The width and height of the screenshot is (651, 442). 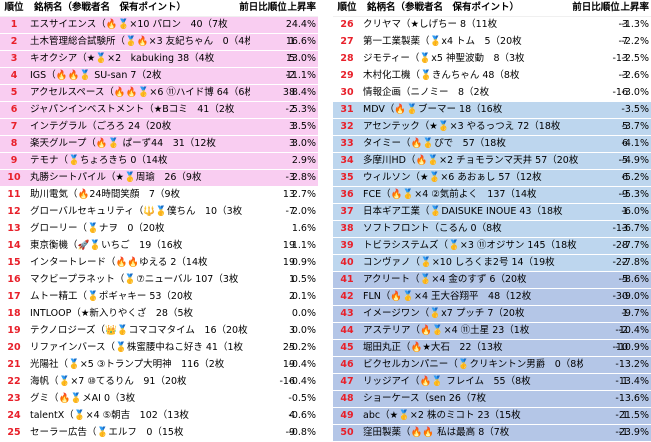 I want to click on rank-cell: 20, so click(x=14, y=347).